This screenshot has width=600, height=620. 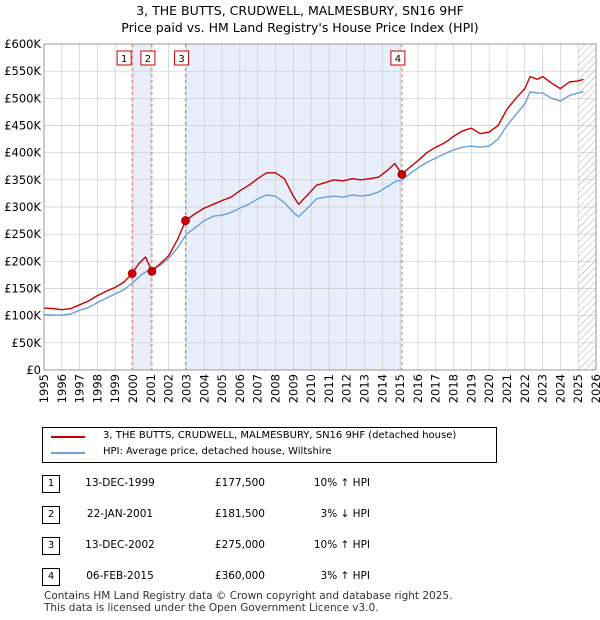 What do you see at coordinates (382, 388) in the screenshot?
I see `x-tick-label: 2014` at bounding box center [382, 388].